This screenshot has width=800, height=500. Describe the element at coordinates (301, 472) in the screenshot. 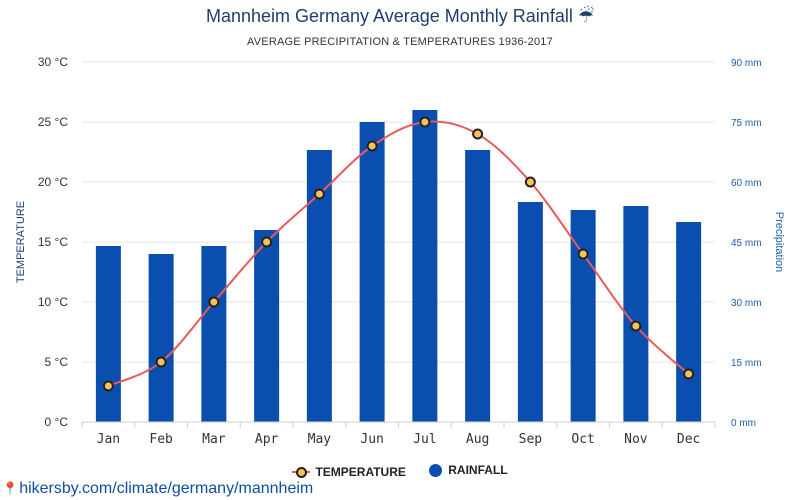

I see `line-marker-icon` at that location.